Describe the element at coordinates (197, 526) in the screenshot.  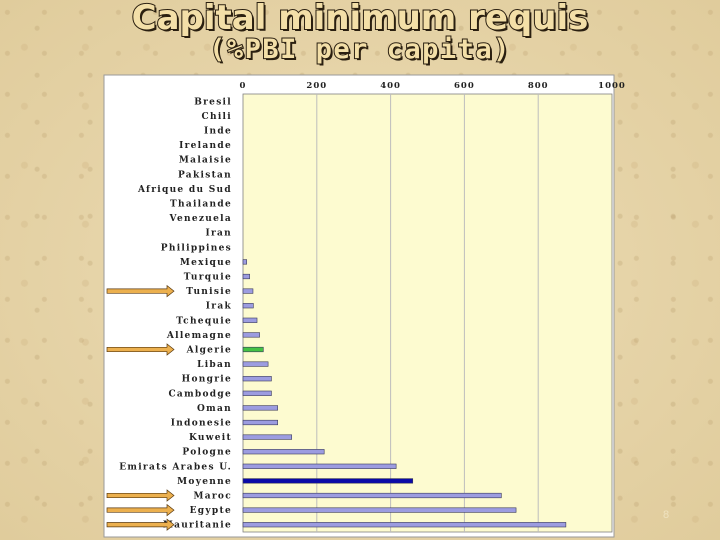
I see `category-label: Mauritanie` at that location.